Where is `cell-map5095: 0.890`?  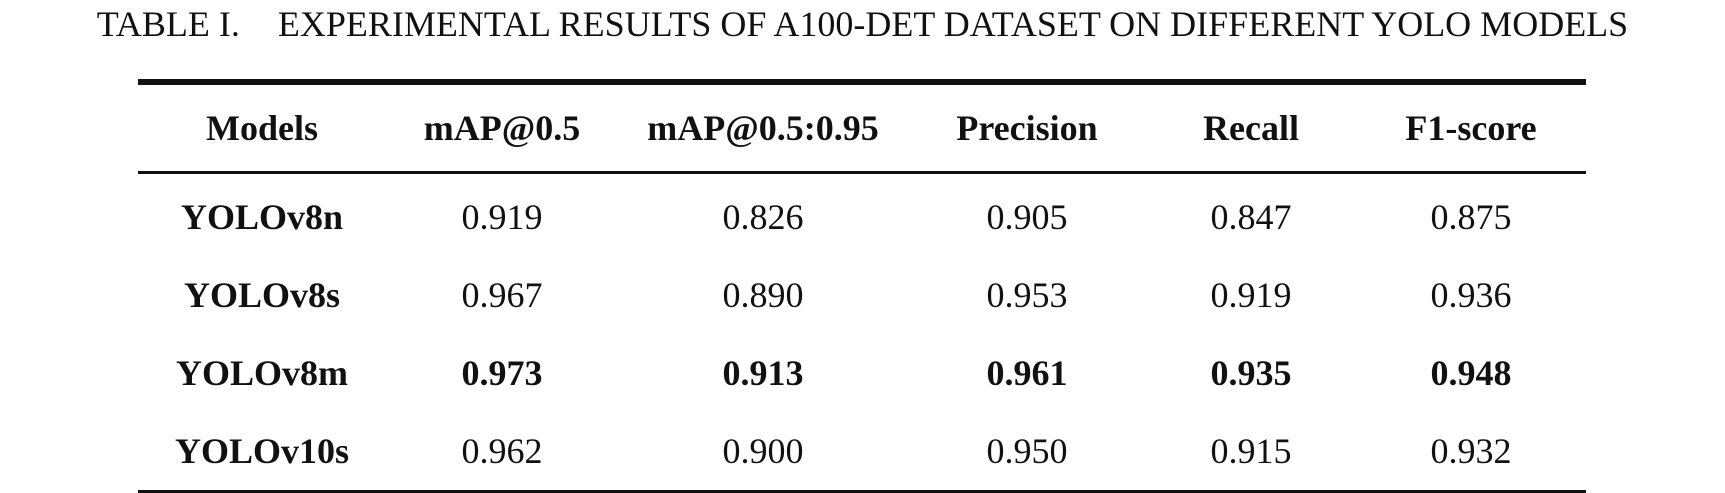
cell-map5095: 0.890 is located at coordinates (763, 295).